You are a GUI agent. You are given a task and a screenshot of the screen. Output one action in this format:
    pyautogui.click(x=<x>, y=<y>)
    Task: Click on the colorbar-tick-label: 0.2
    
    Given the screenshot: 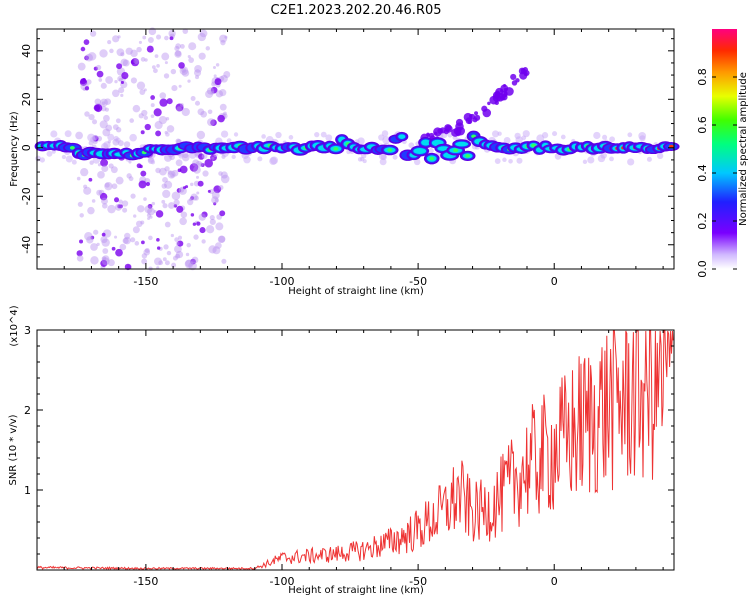 What is the action you would take?
    pyautogui.click(x=702, y=221)
    